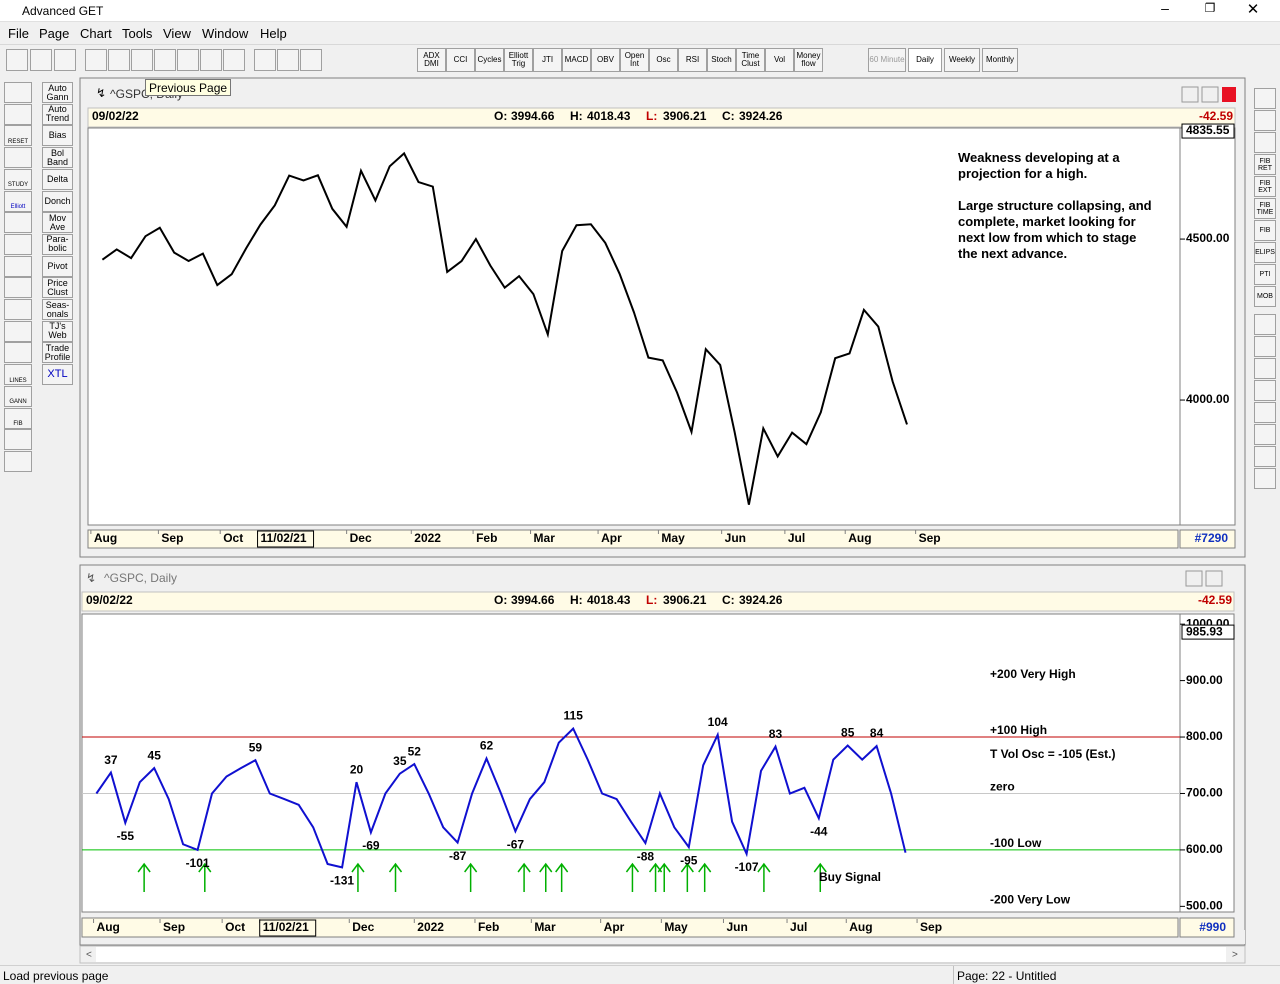 The image size is (1280, 984). I want to click on indicator-button: Osc, so click(663, 60).